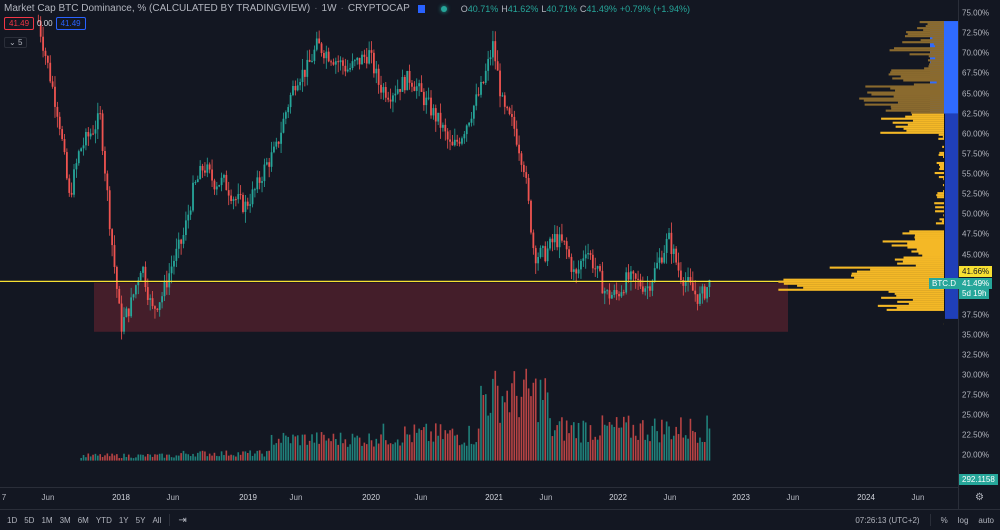 The width and height of the screenshot is (1000, 530). What do you see at coordinates (975, 194) in the screenshot?
I see `y-tick-label: 52.50%` at bounding box center [975, 194].